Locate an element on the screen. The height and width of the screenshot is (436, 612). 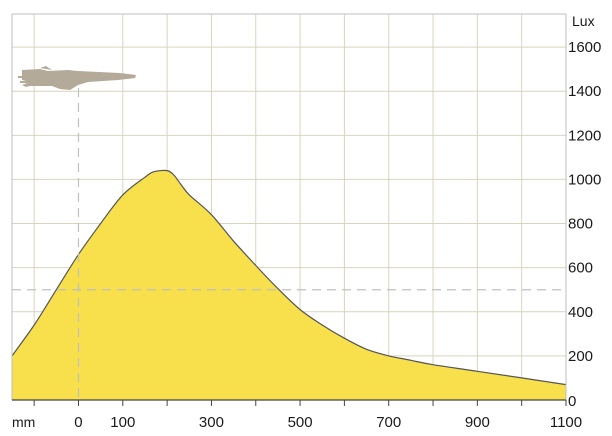
x-tick-label: 100 is located at coordinates (122, 422).